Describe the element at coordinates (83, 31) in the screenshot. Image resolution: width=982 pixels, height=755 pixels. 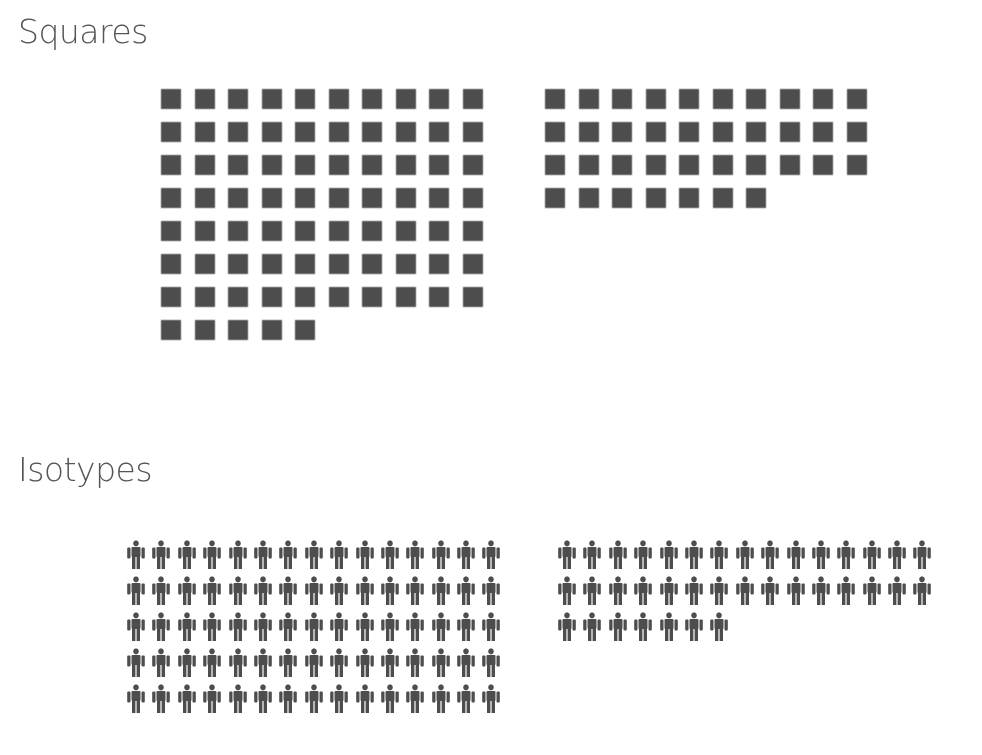
I see `squares-section-title: Squares` at that location.